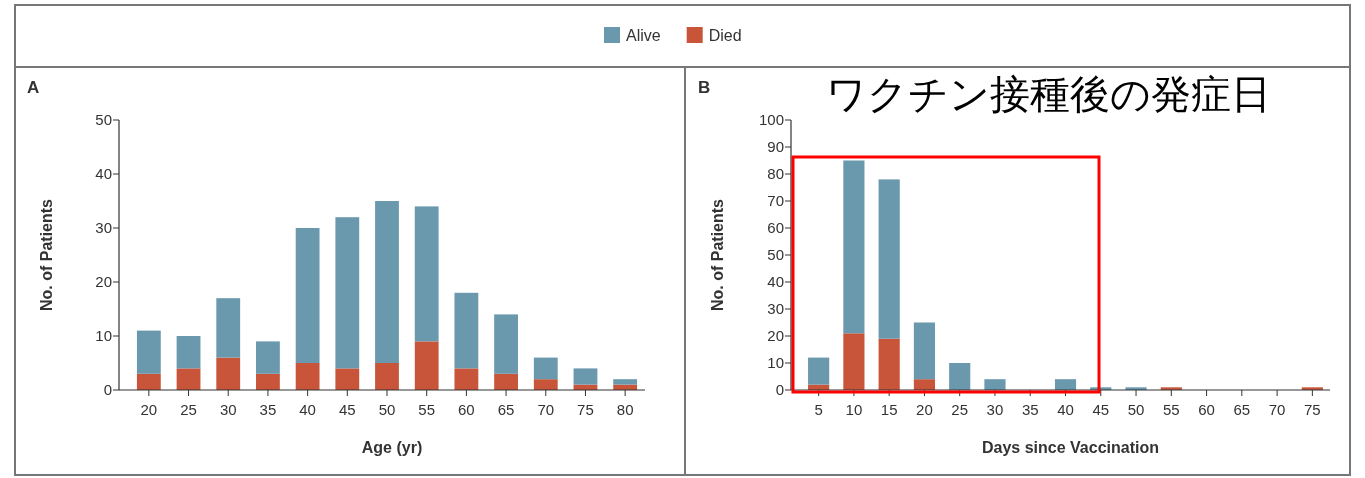  Describe the element at coordinates (818, 409) in the screenshot. I see `x-tick-label: 5` at that location.